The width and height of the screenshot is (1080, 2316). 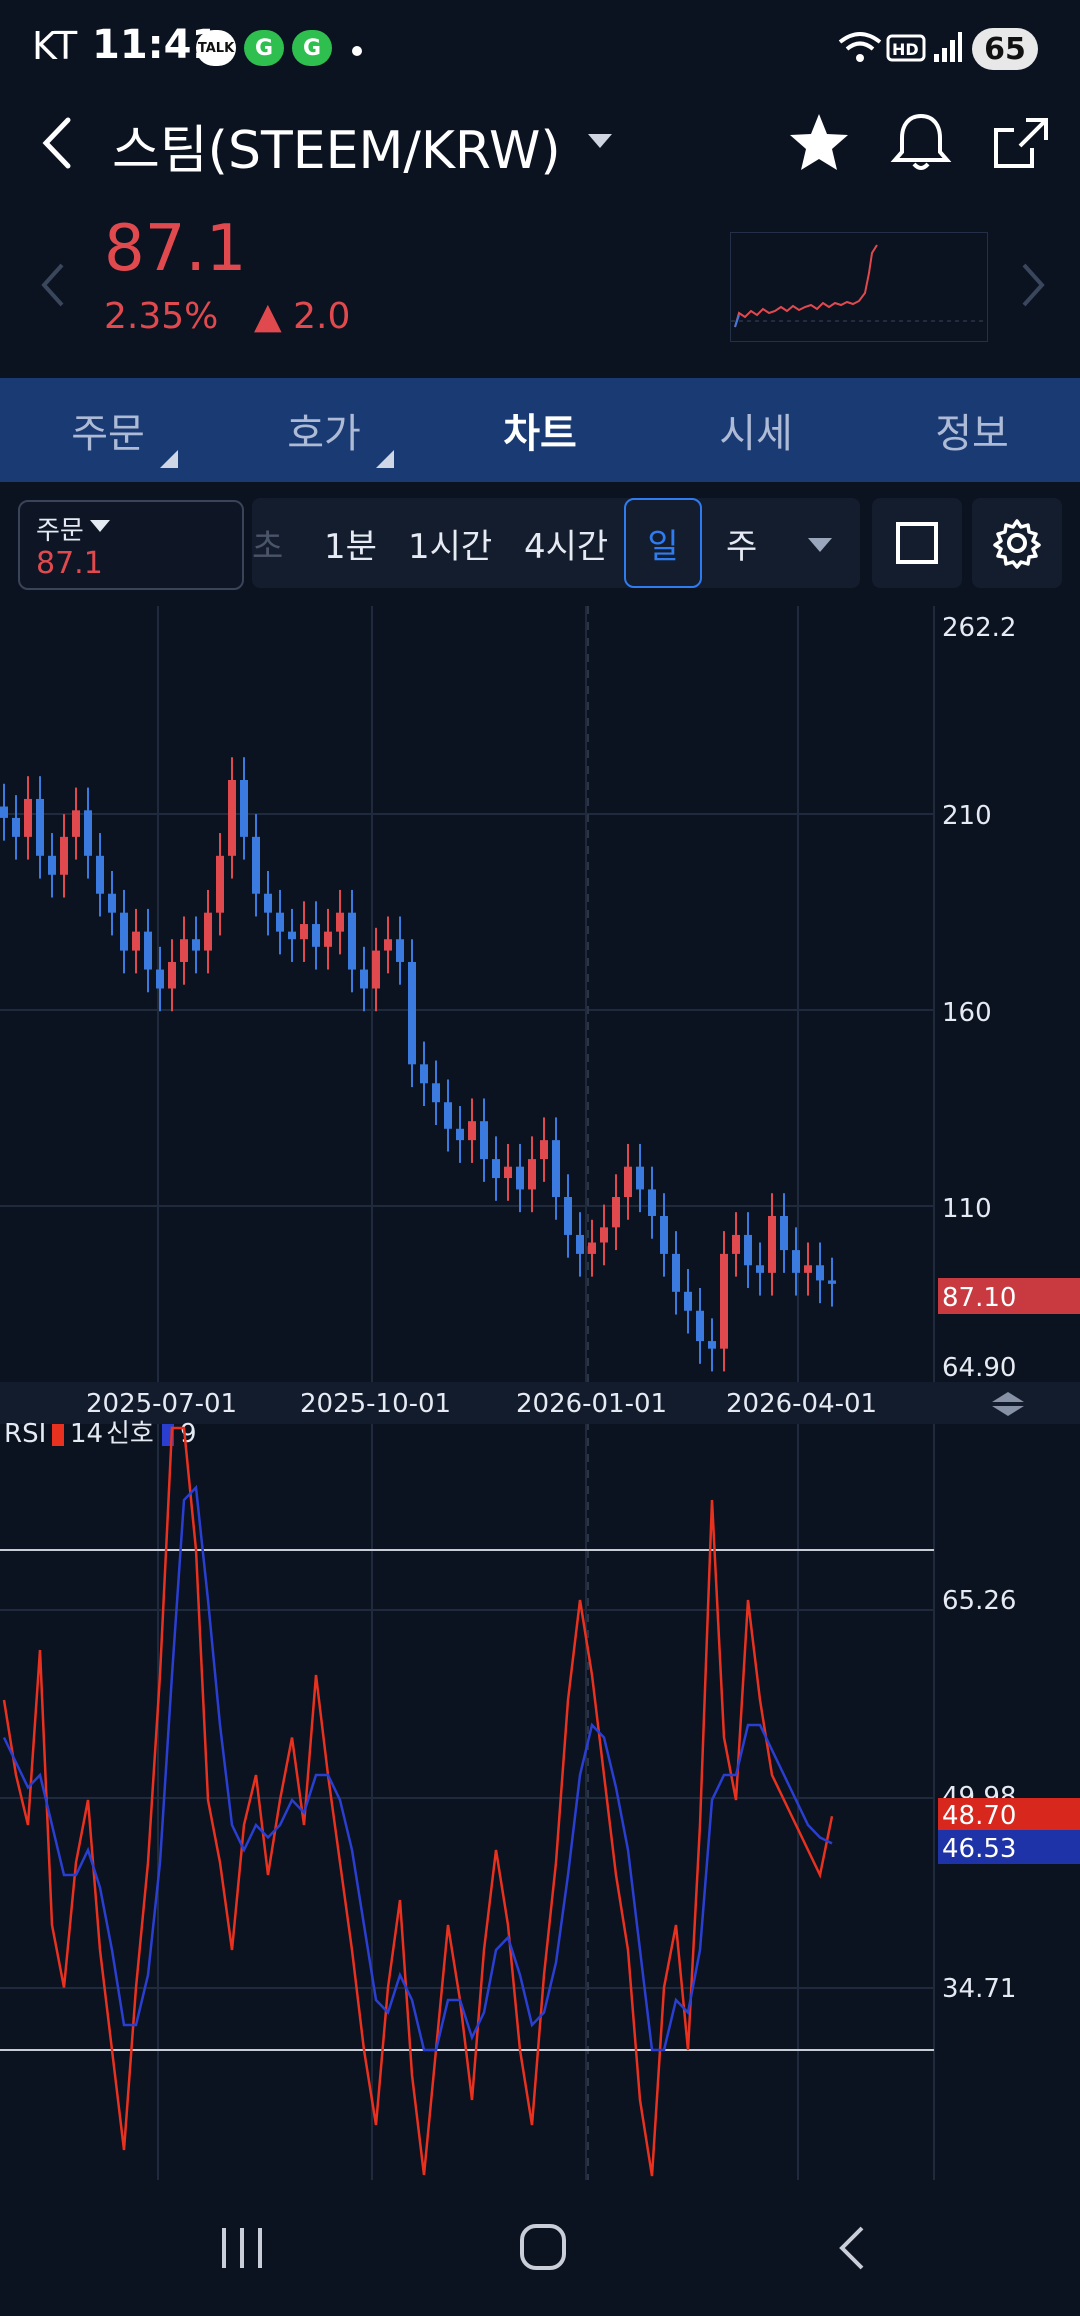 I want to click on tab-order: 주문, so click(x=108, y=430).